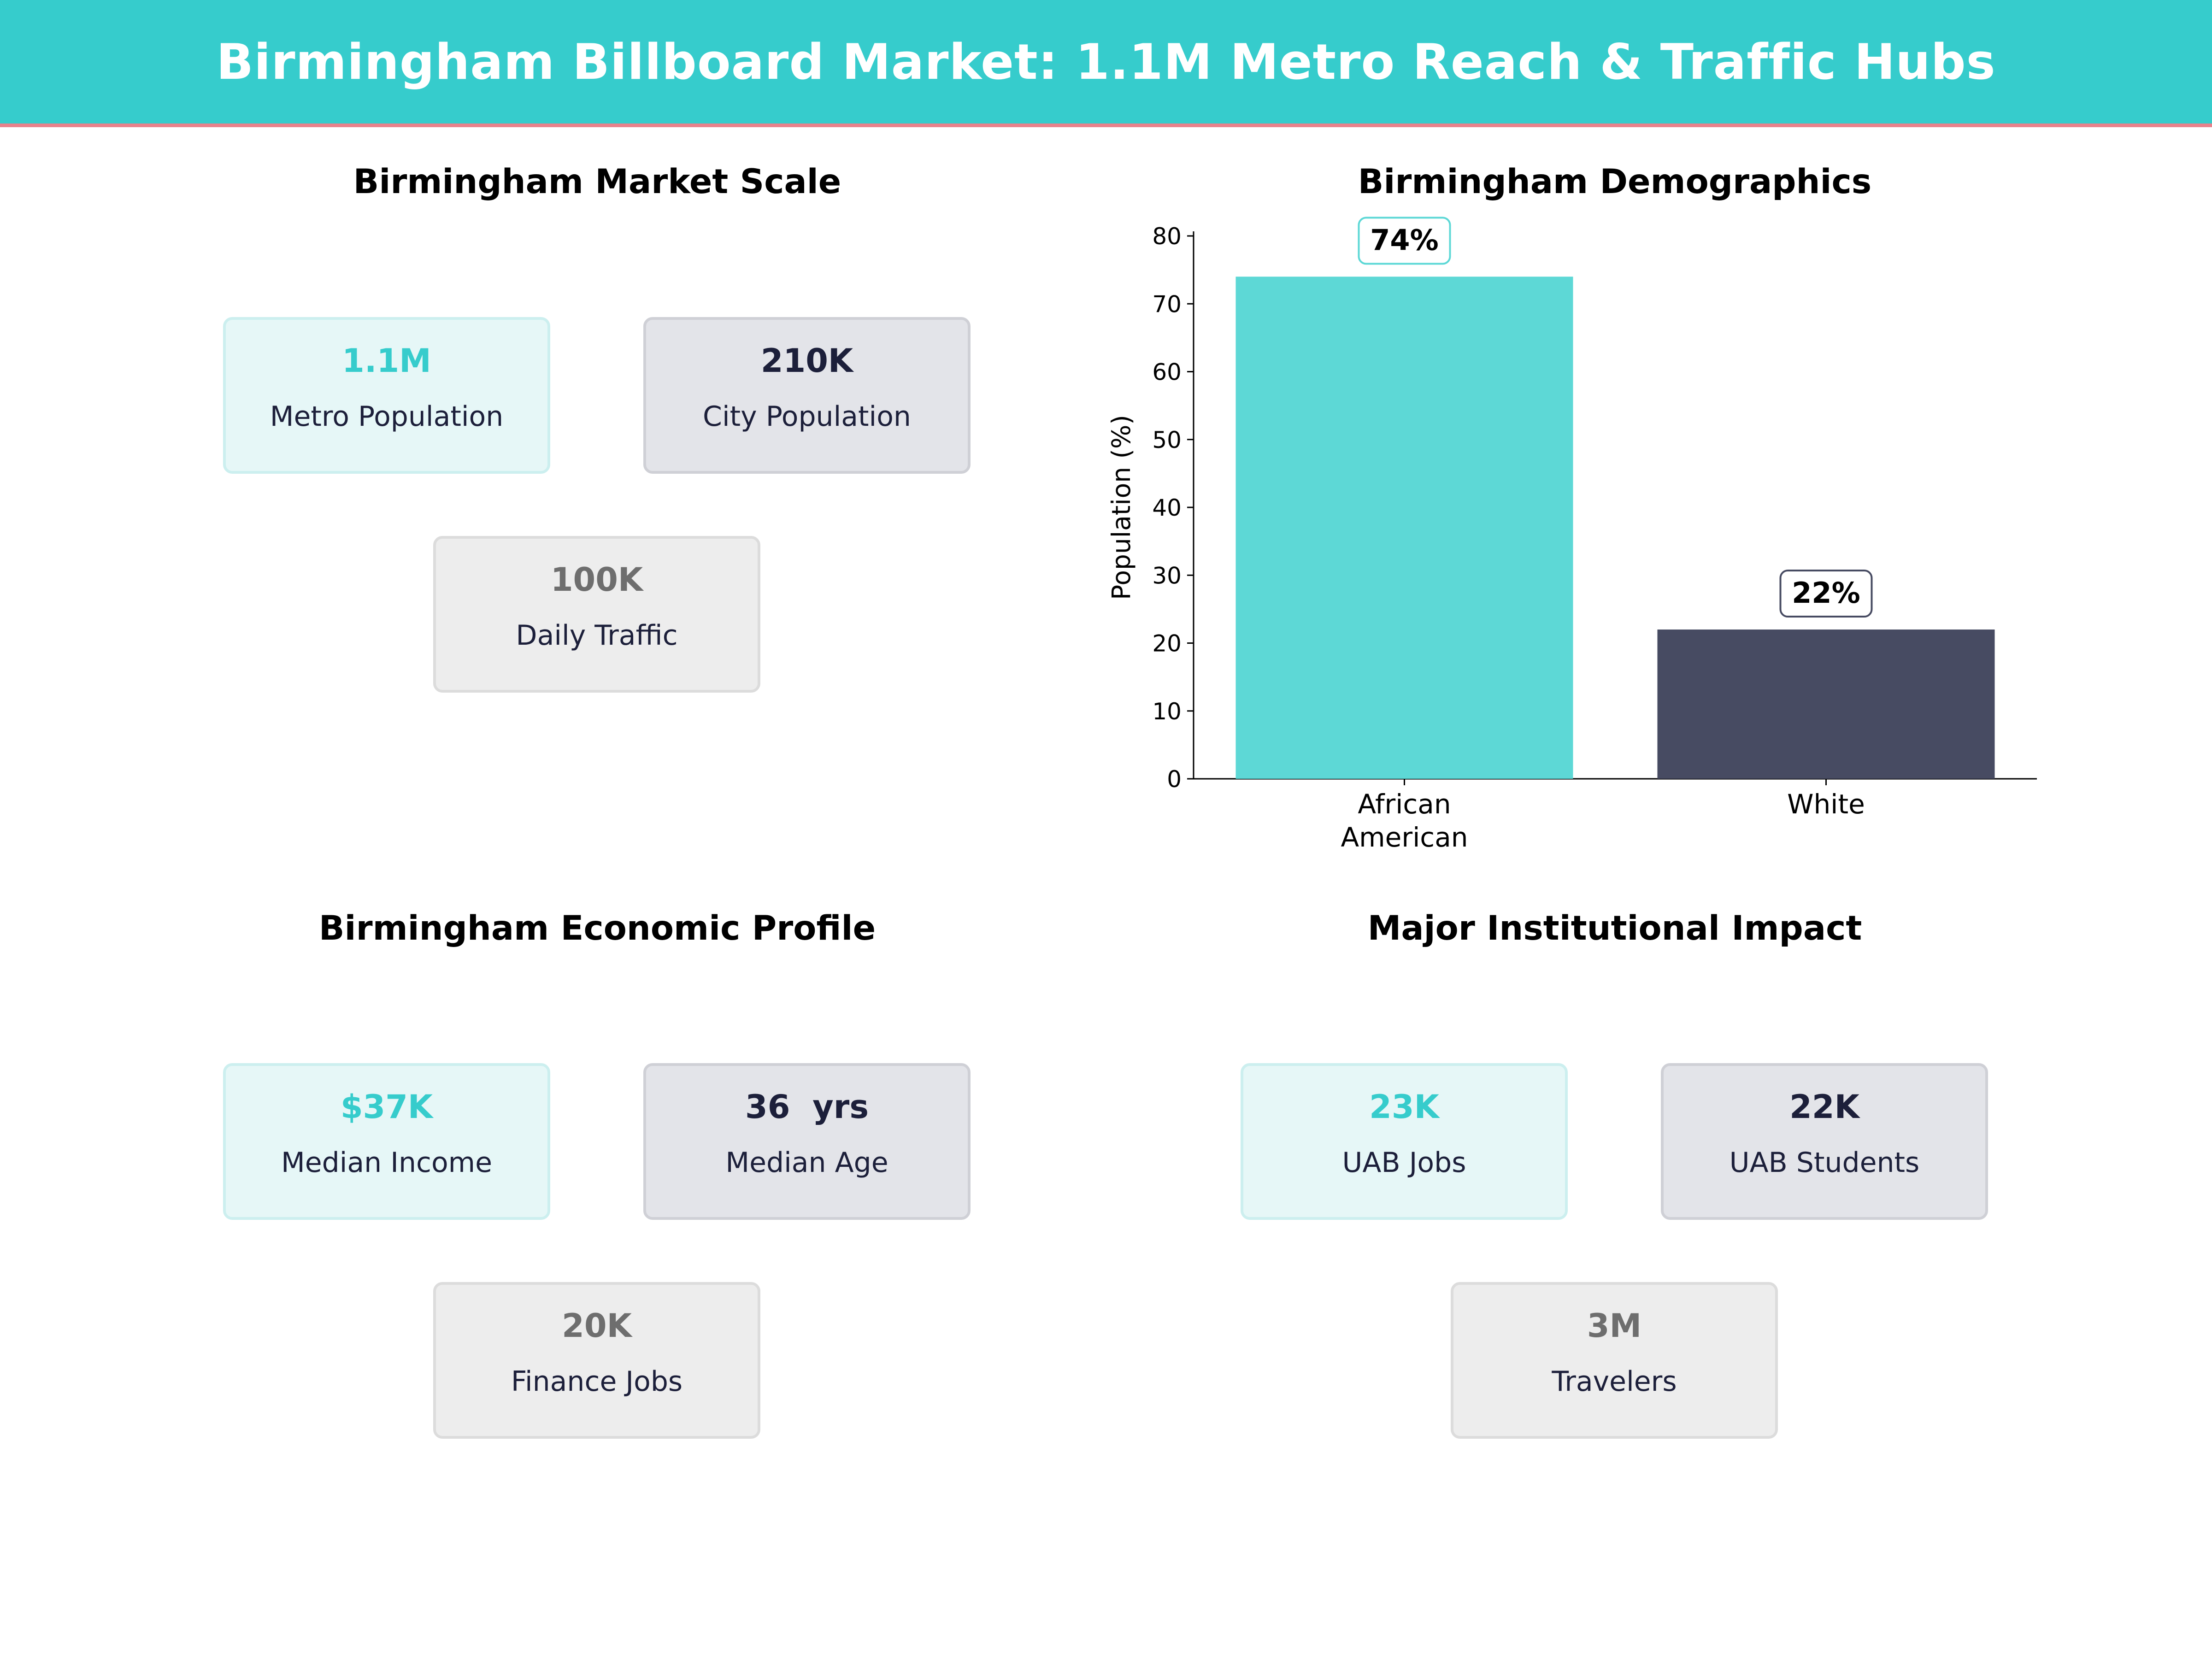 Image resolution: width=2212 pixels, height=1659 pixels. Describe the element at coordinates (1167, 711) in the screenshot. I see `y-tick-label: 10` at that location.